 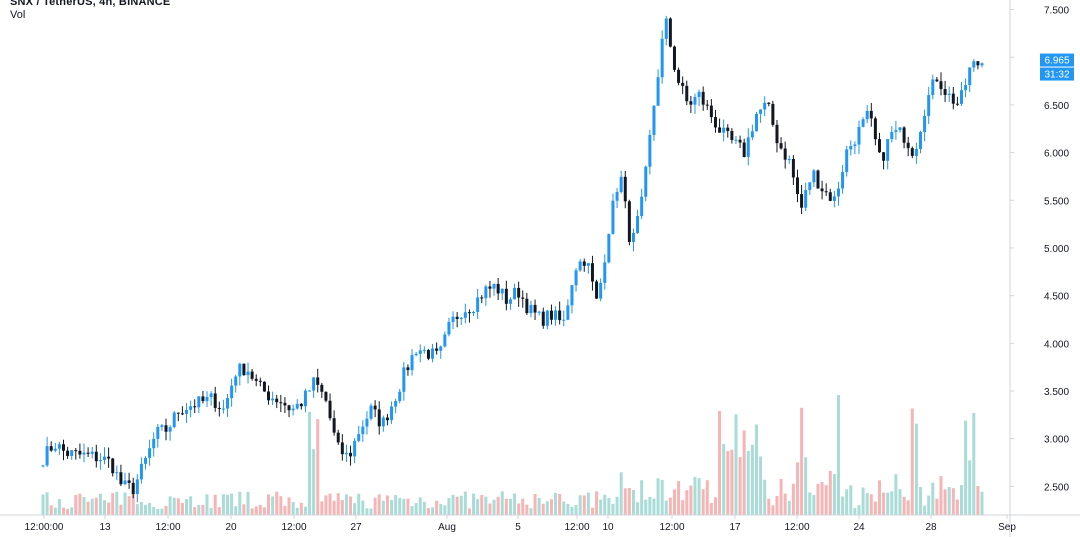 I want to click on price-tick-label: 3.000, so click(x=1056, y=440).